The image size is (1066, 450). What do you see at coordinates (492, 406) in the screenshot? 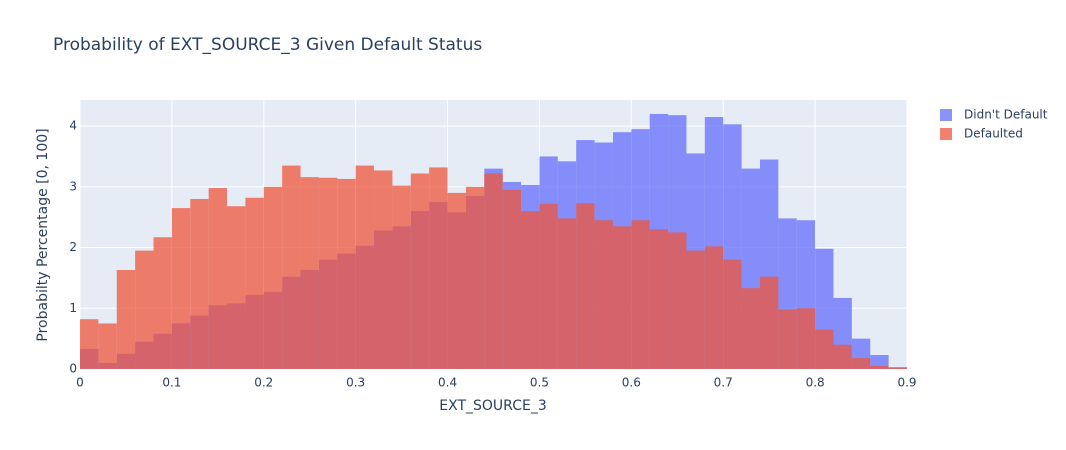
I see `x-axis-title: EXT_SOURCE_3` at bounding box center [492, 406].